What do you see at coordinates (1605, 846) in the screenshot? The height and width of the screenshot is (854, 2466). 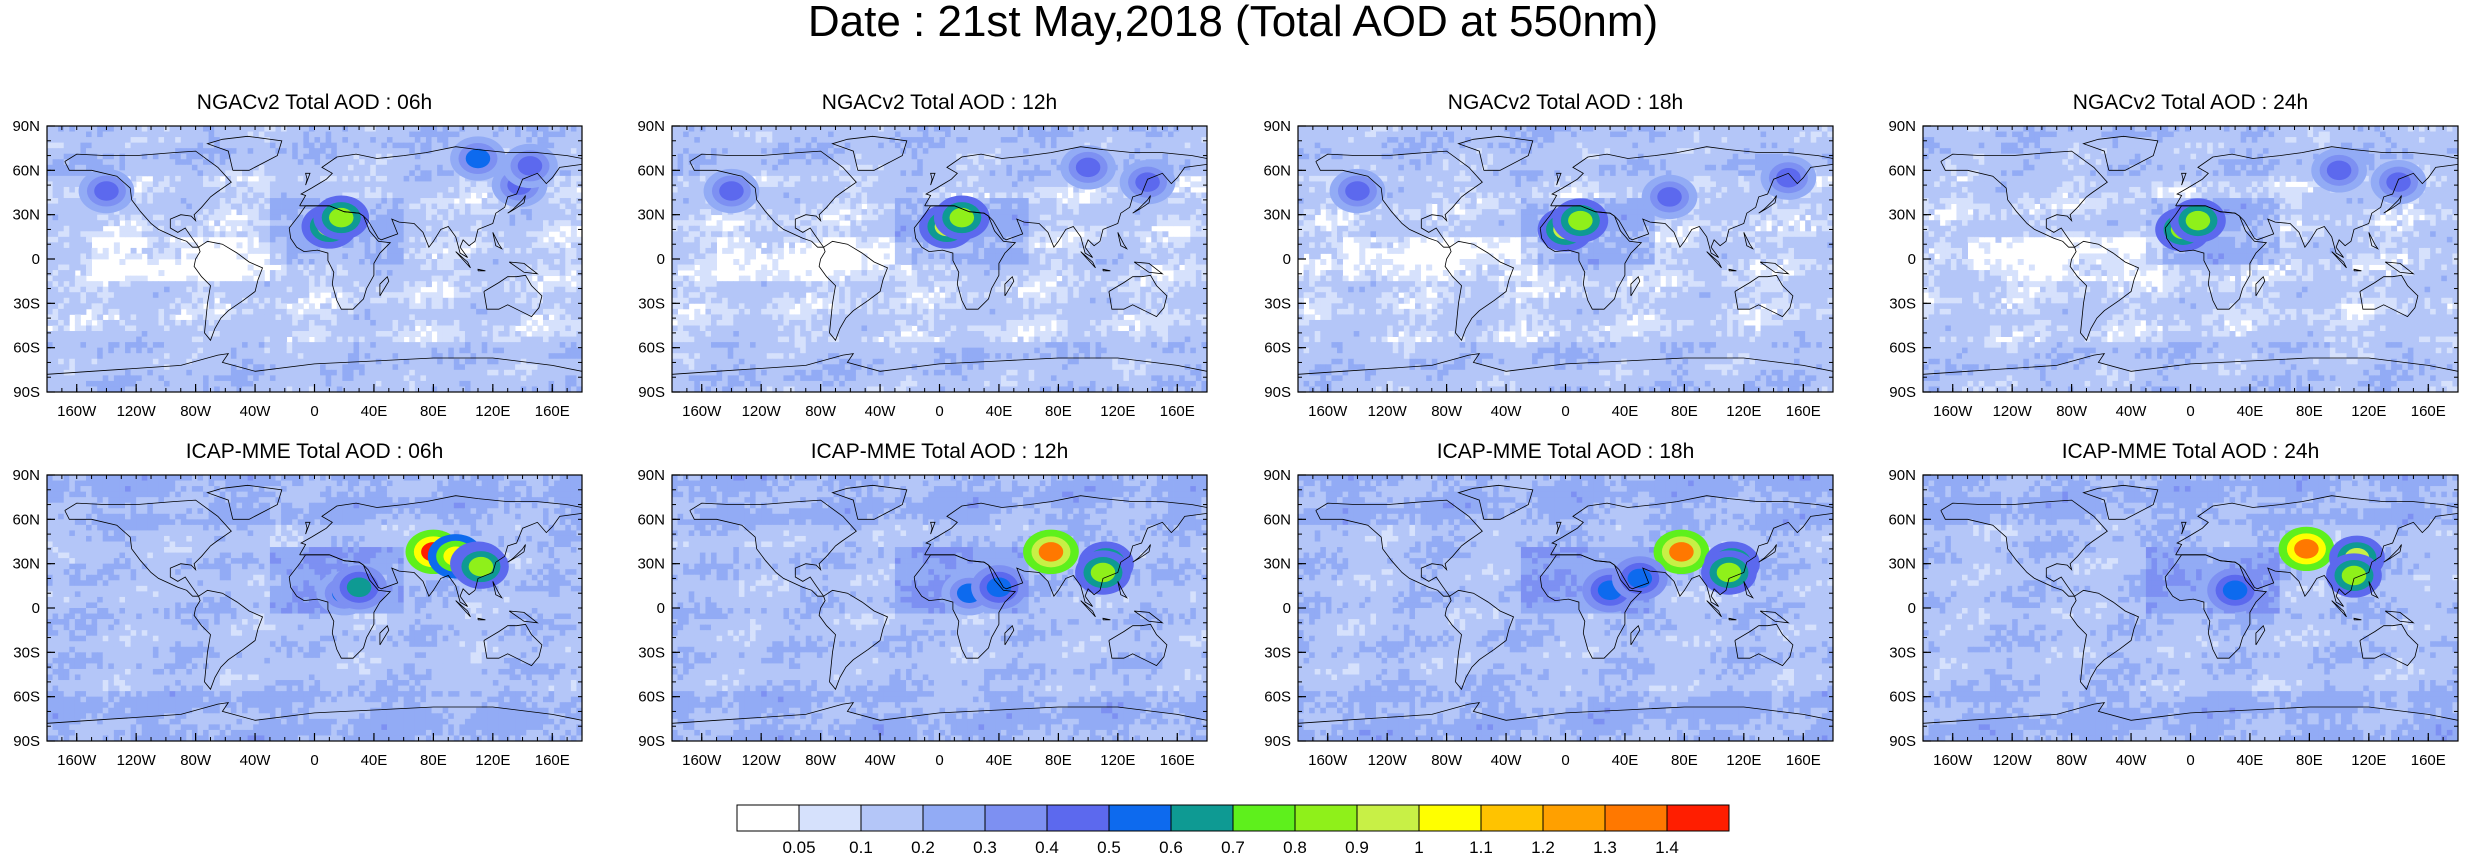 I see `colorbar-label: 1.3` at bounding box center [1605, 846].